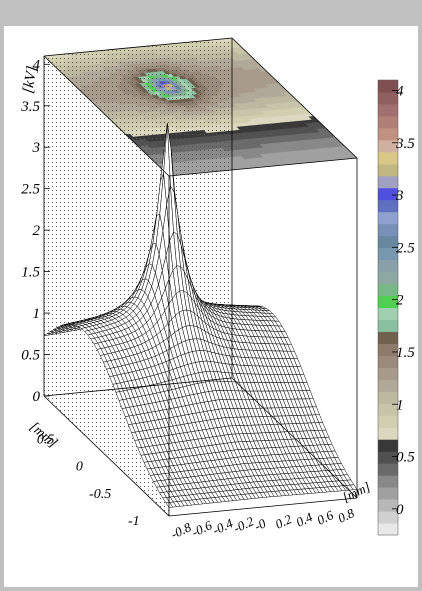  Describe the element at coordinates (284, 521) in the screenshot. I see `x-tick-label: 0.2` at that location.